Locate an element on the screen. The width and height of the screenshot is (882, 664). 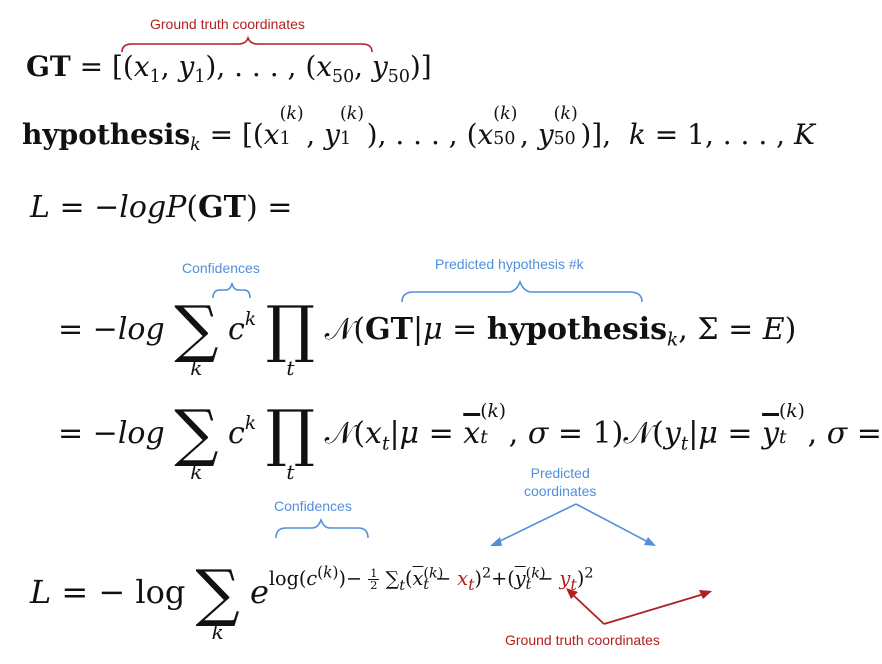
sum-operator: ∑ k is located at coordinates (196, 336).